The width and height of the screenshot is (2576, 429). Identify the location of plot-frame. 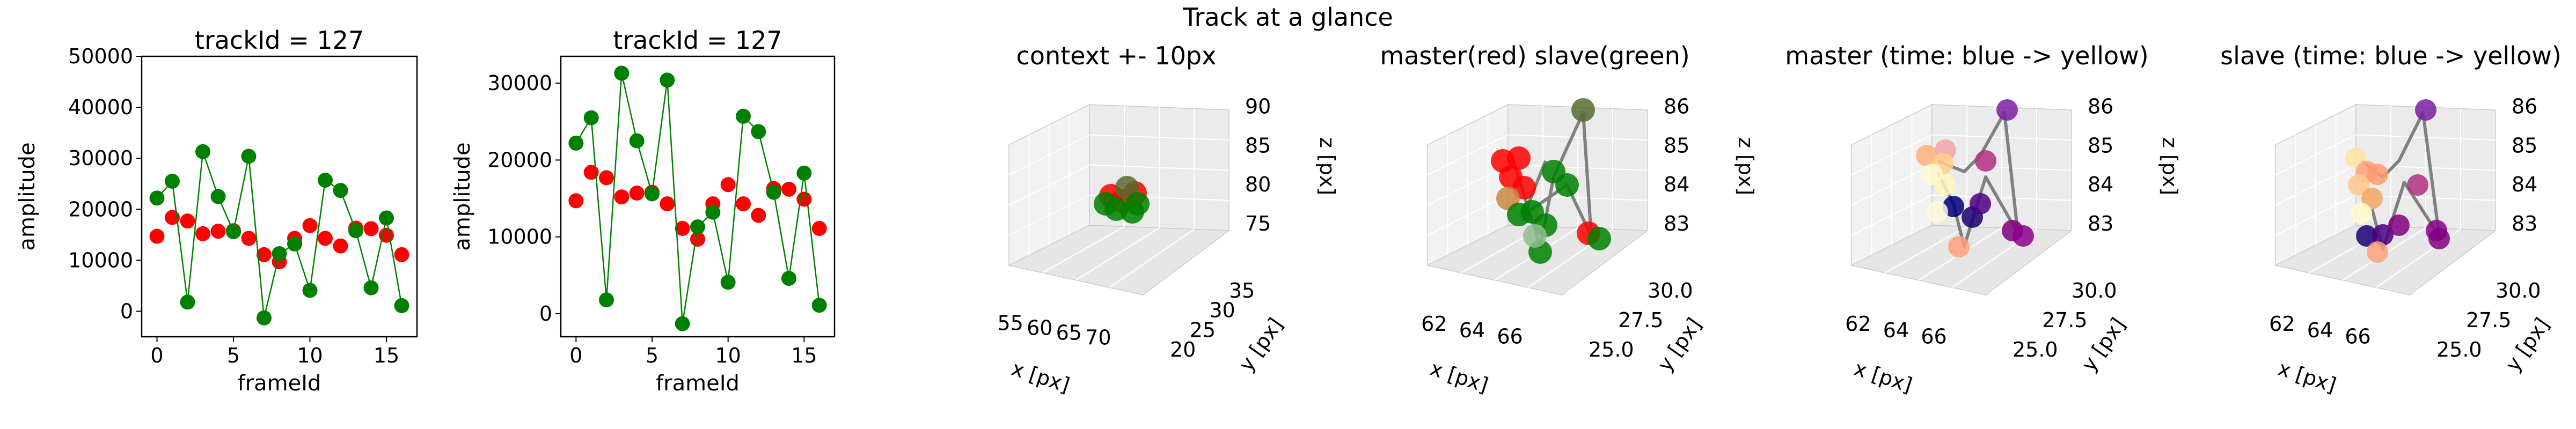
(698, 196).